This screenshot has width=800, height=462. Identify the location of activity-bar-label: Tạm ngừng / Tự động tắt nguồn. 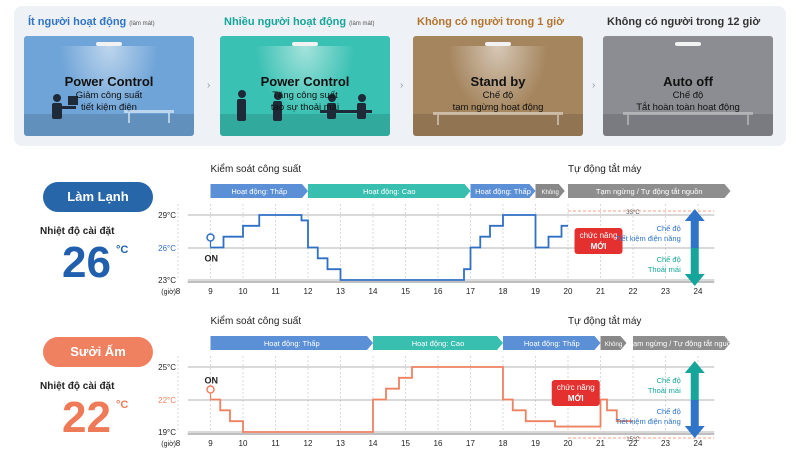
(681, 343).